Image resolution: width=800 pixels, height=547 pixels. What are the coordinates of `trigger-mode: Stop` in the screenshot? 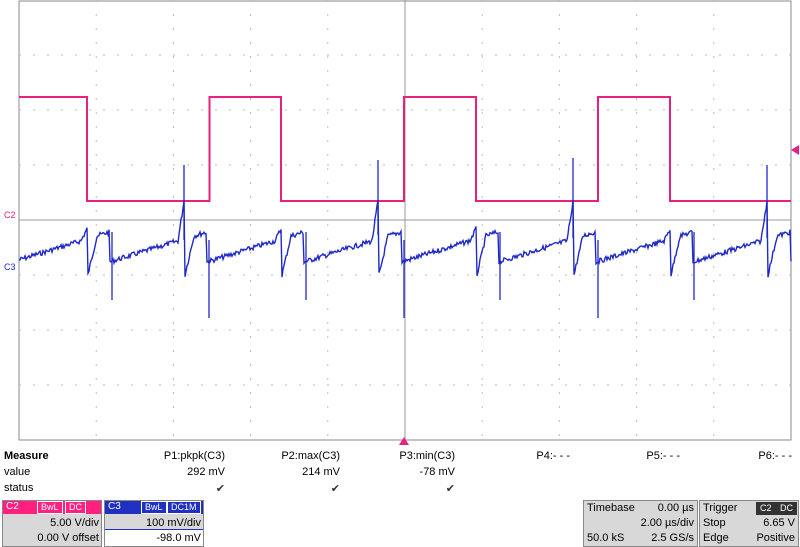 It's located at (714, 523).